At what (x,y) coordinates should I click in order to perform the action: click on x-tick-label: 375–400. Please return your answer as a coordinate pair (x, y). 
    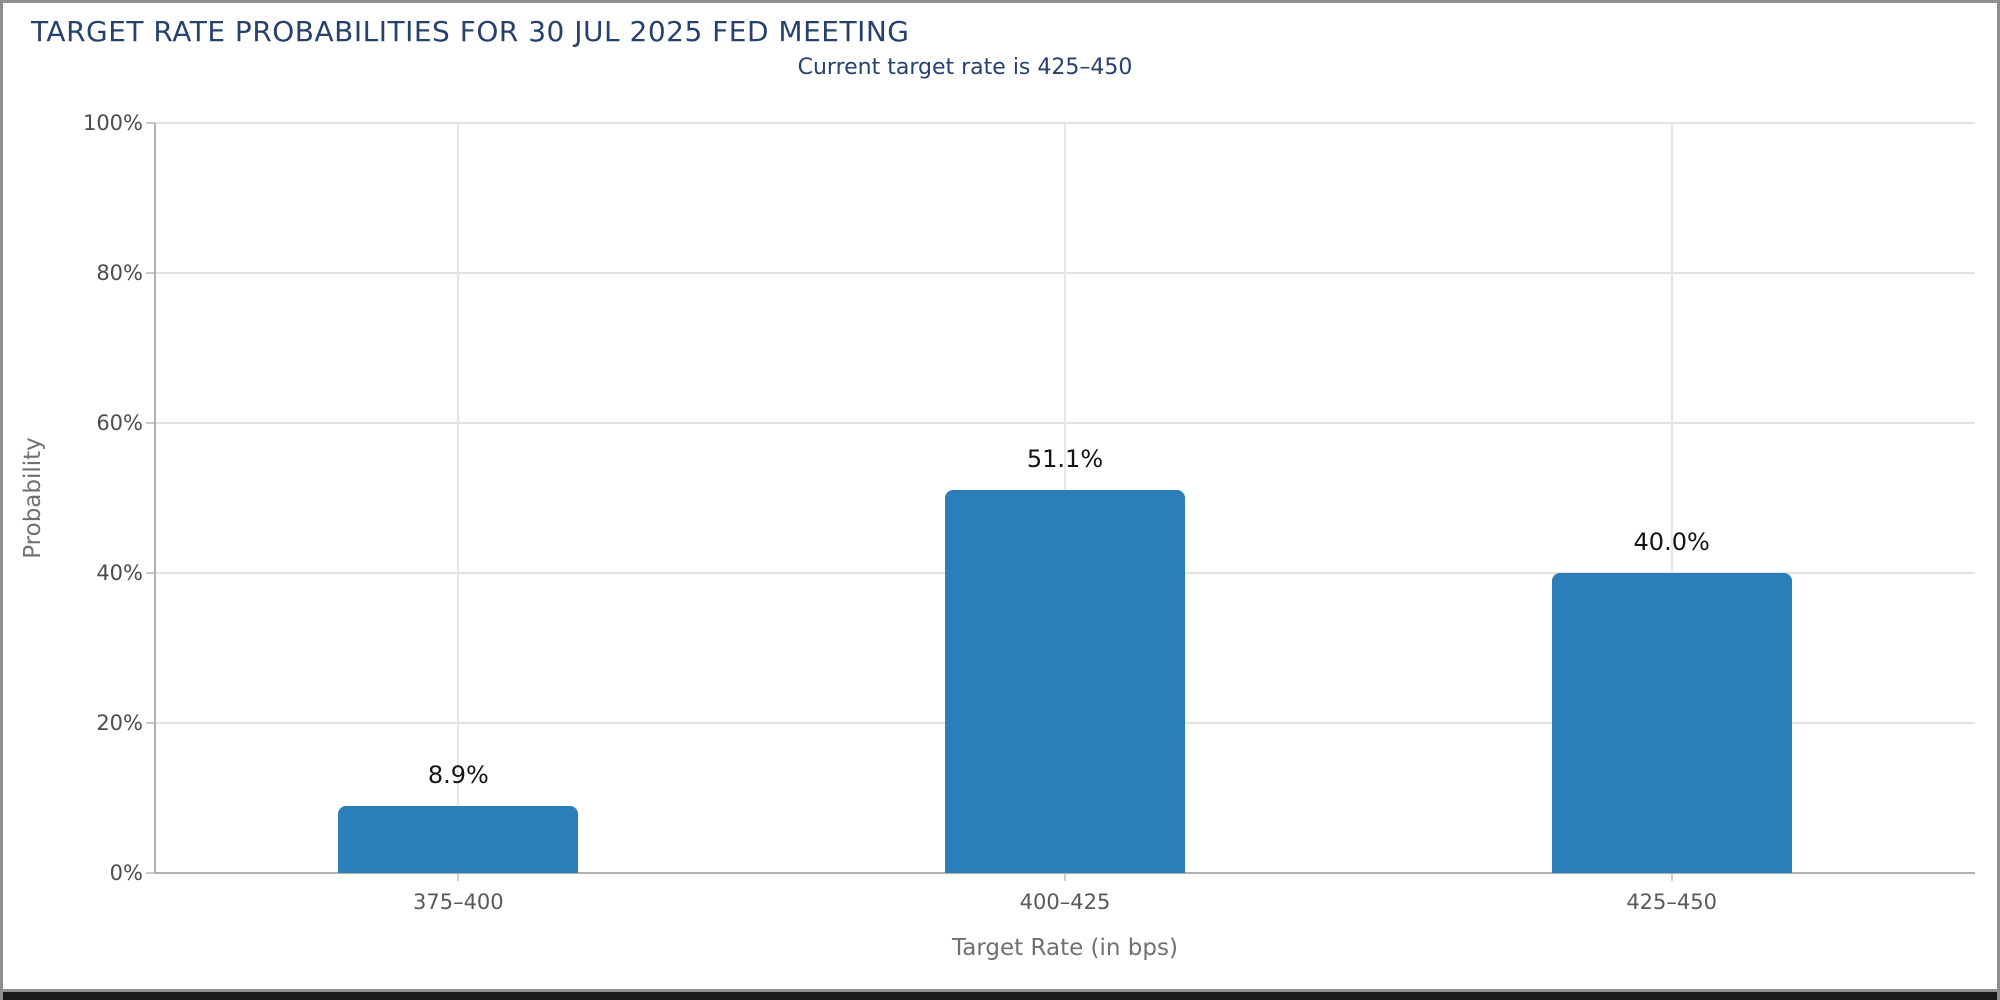
    Looking at the image, I should click on (458, 902).